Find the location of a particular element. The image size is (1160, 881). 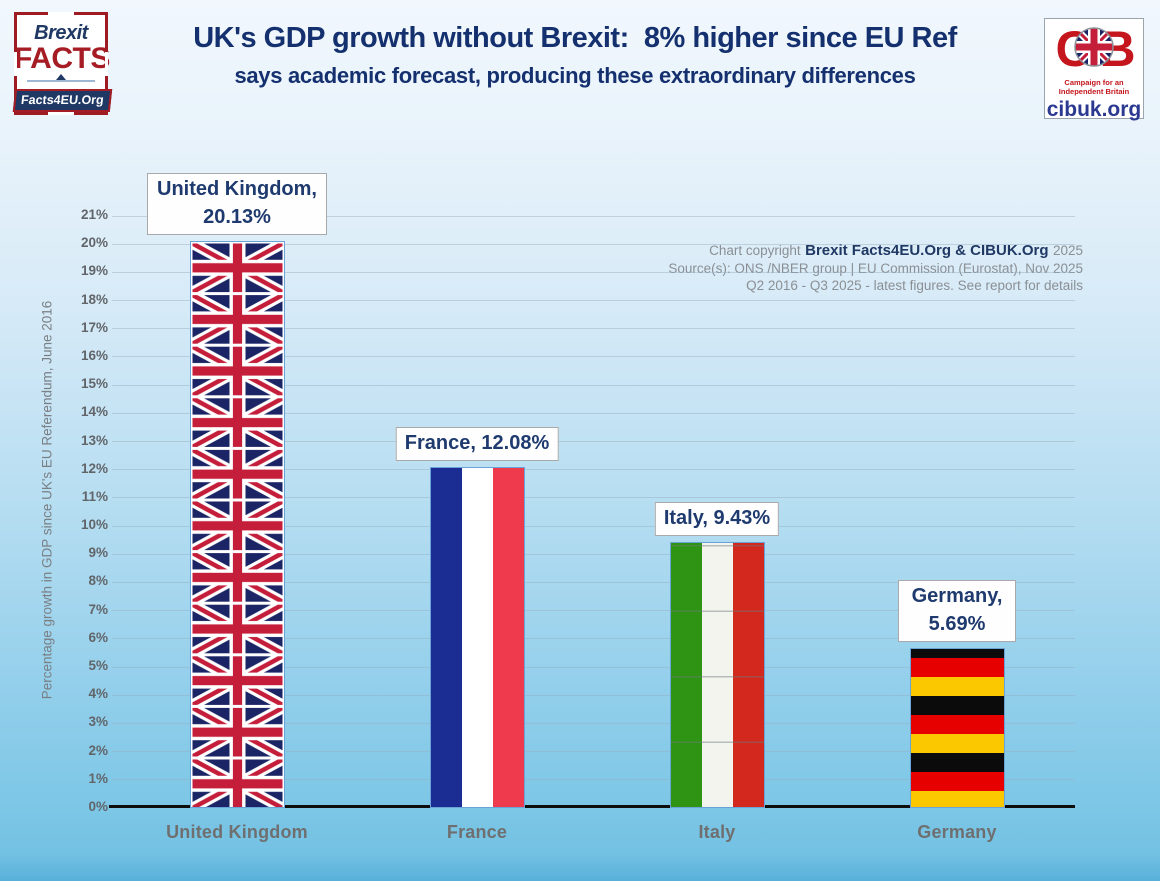

union-jack-roundel-icon is located at coordinates (1094, 50).